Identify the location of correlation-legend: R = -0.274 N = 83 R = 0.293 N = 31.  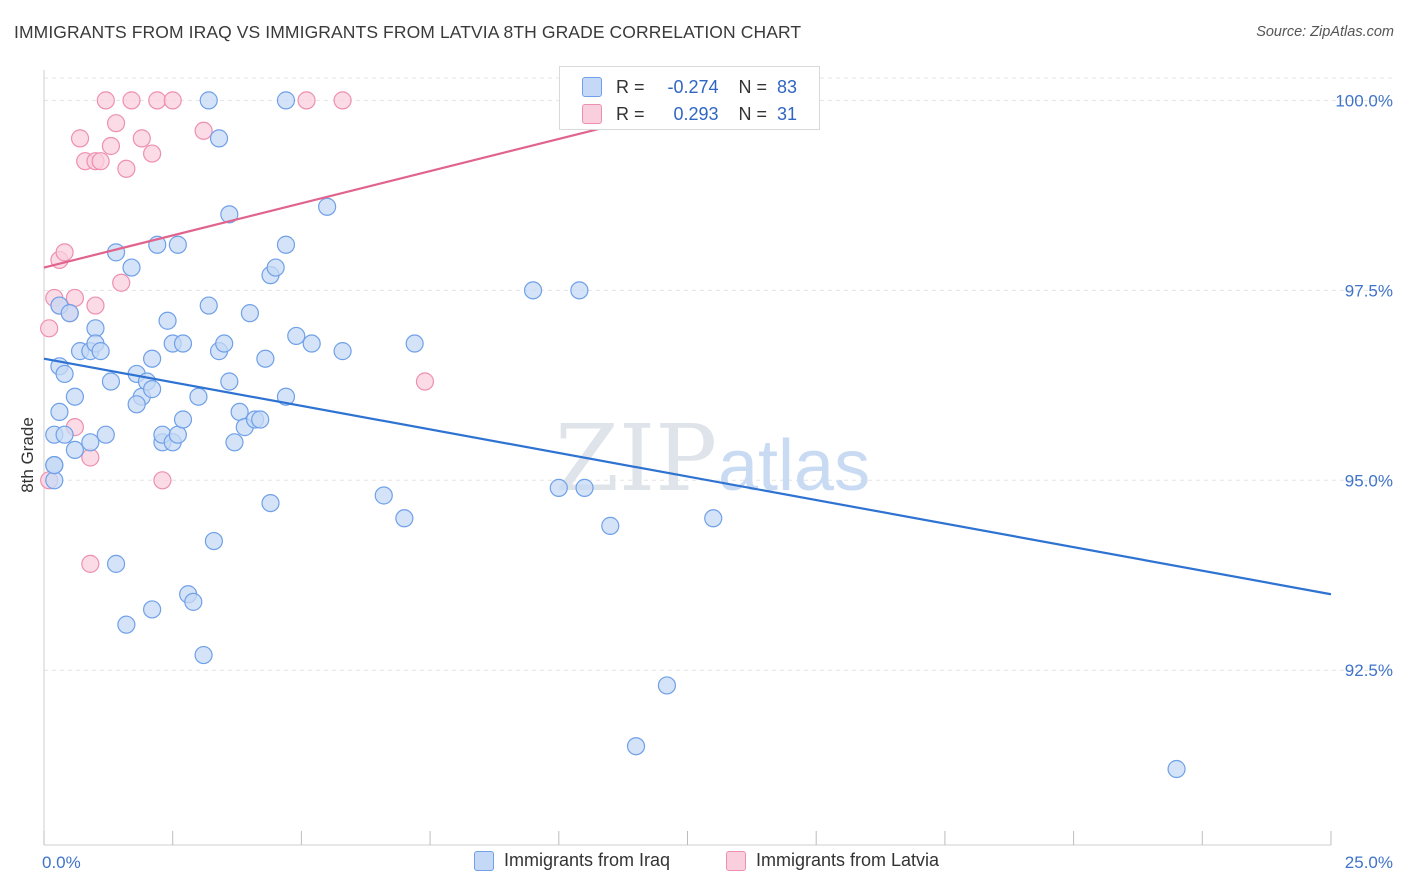
(689, 98).